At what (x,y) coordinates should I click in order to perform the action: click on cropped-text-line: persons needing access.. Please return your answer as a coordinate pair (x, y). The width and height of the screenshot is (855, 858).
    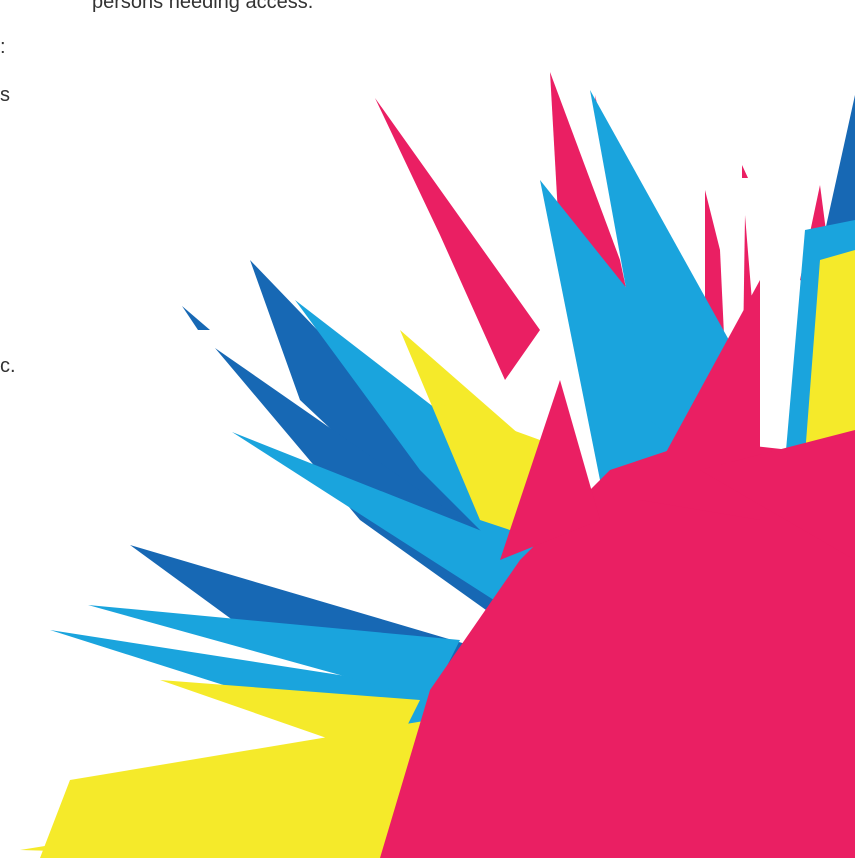
    Looking at the image, I should click on (203, 6).